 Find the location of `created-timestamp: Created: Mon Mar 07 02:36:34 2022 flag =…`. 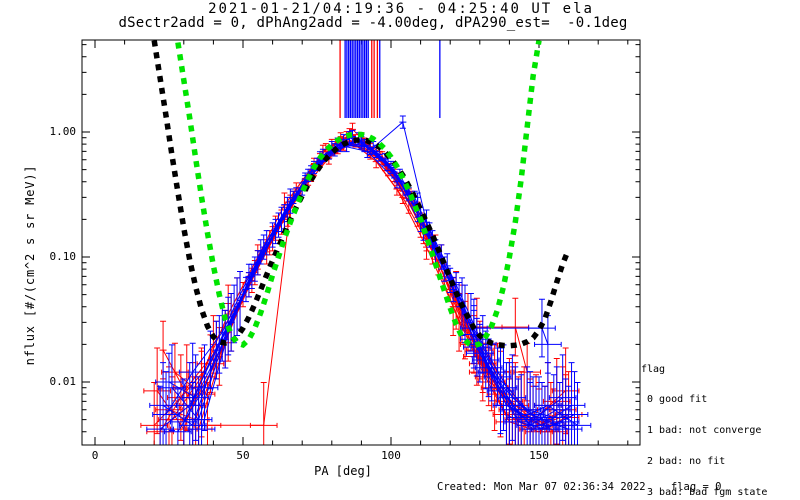

created-timestamp: Created: Mon Mar 07 02:36:34 2022 flag =… is located at coordinates (579, 487).